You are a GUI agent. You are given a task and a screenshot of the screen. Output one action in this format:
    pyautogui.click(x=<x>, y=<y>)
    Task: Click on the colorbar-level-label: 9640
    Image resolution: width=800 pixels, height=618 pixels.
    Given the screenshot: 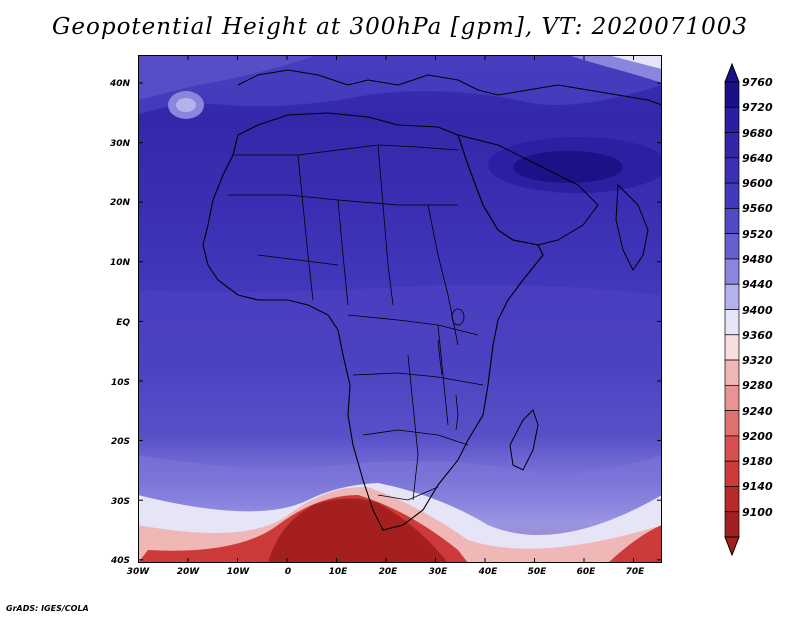 What is the action you would take?
    pyautogui.click(x=757, y=158)
    